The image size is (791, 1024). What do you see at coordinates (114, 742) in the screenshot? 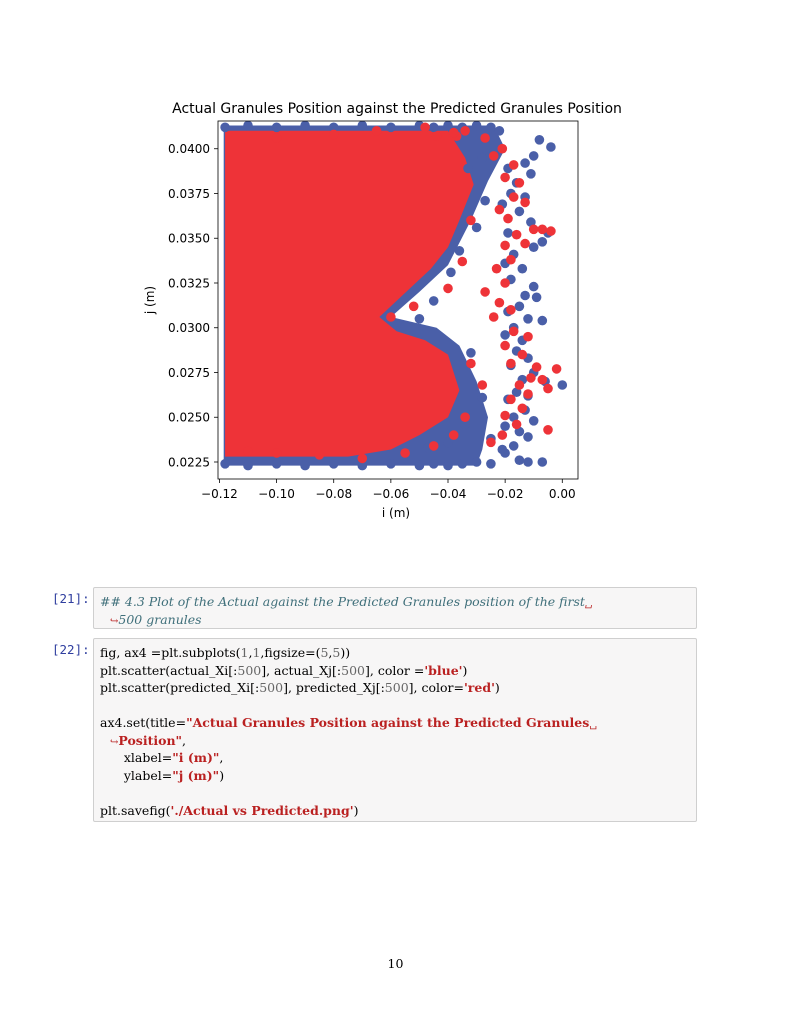
I see `code-token: ↪` at bounding box center [114, 742].